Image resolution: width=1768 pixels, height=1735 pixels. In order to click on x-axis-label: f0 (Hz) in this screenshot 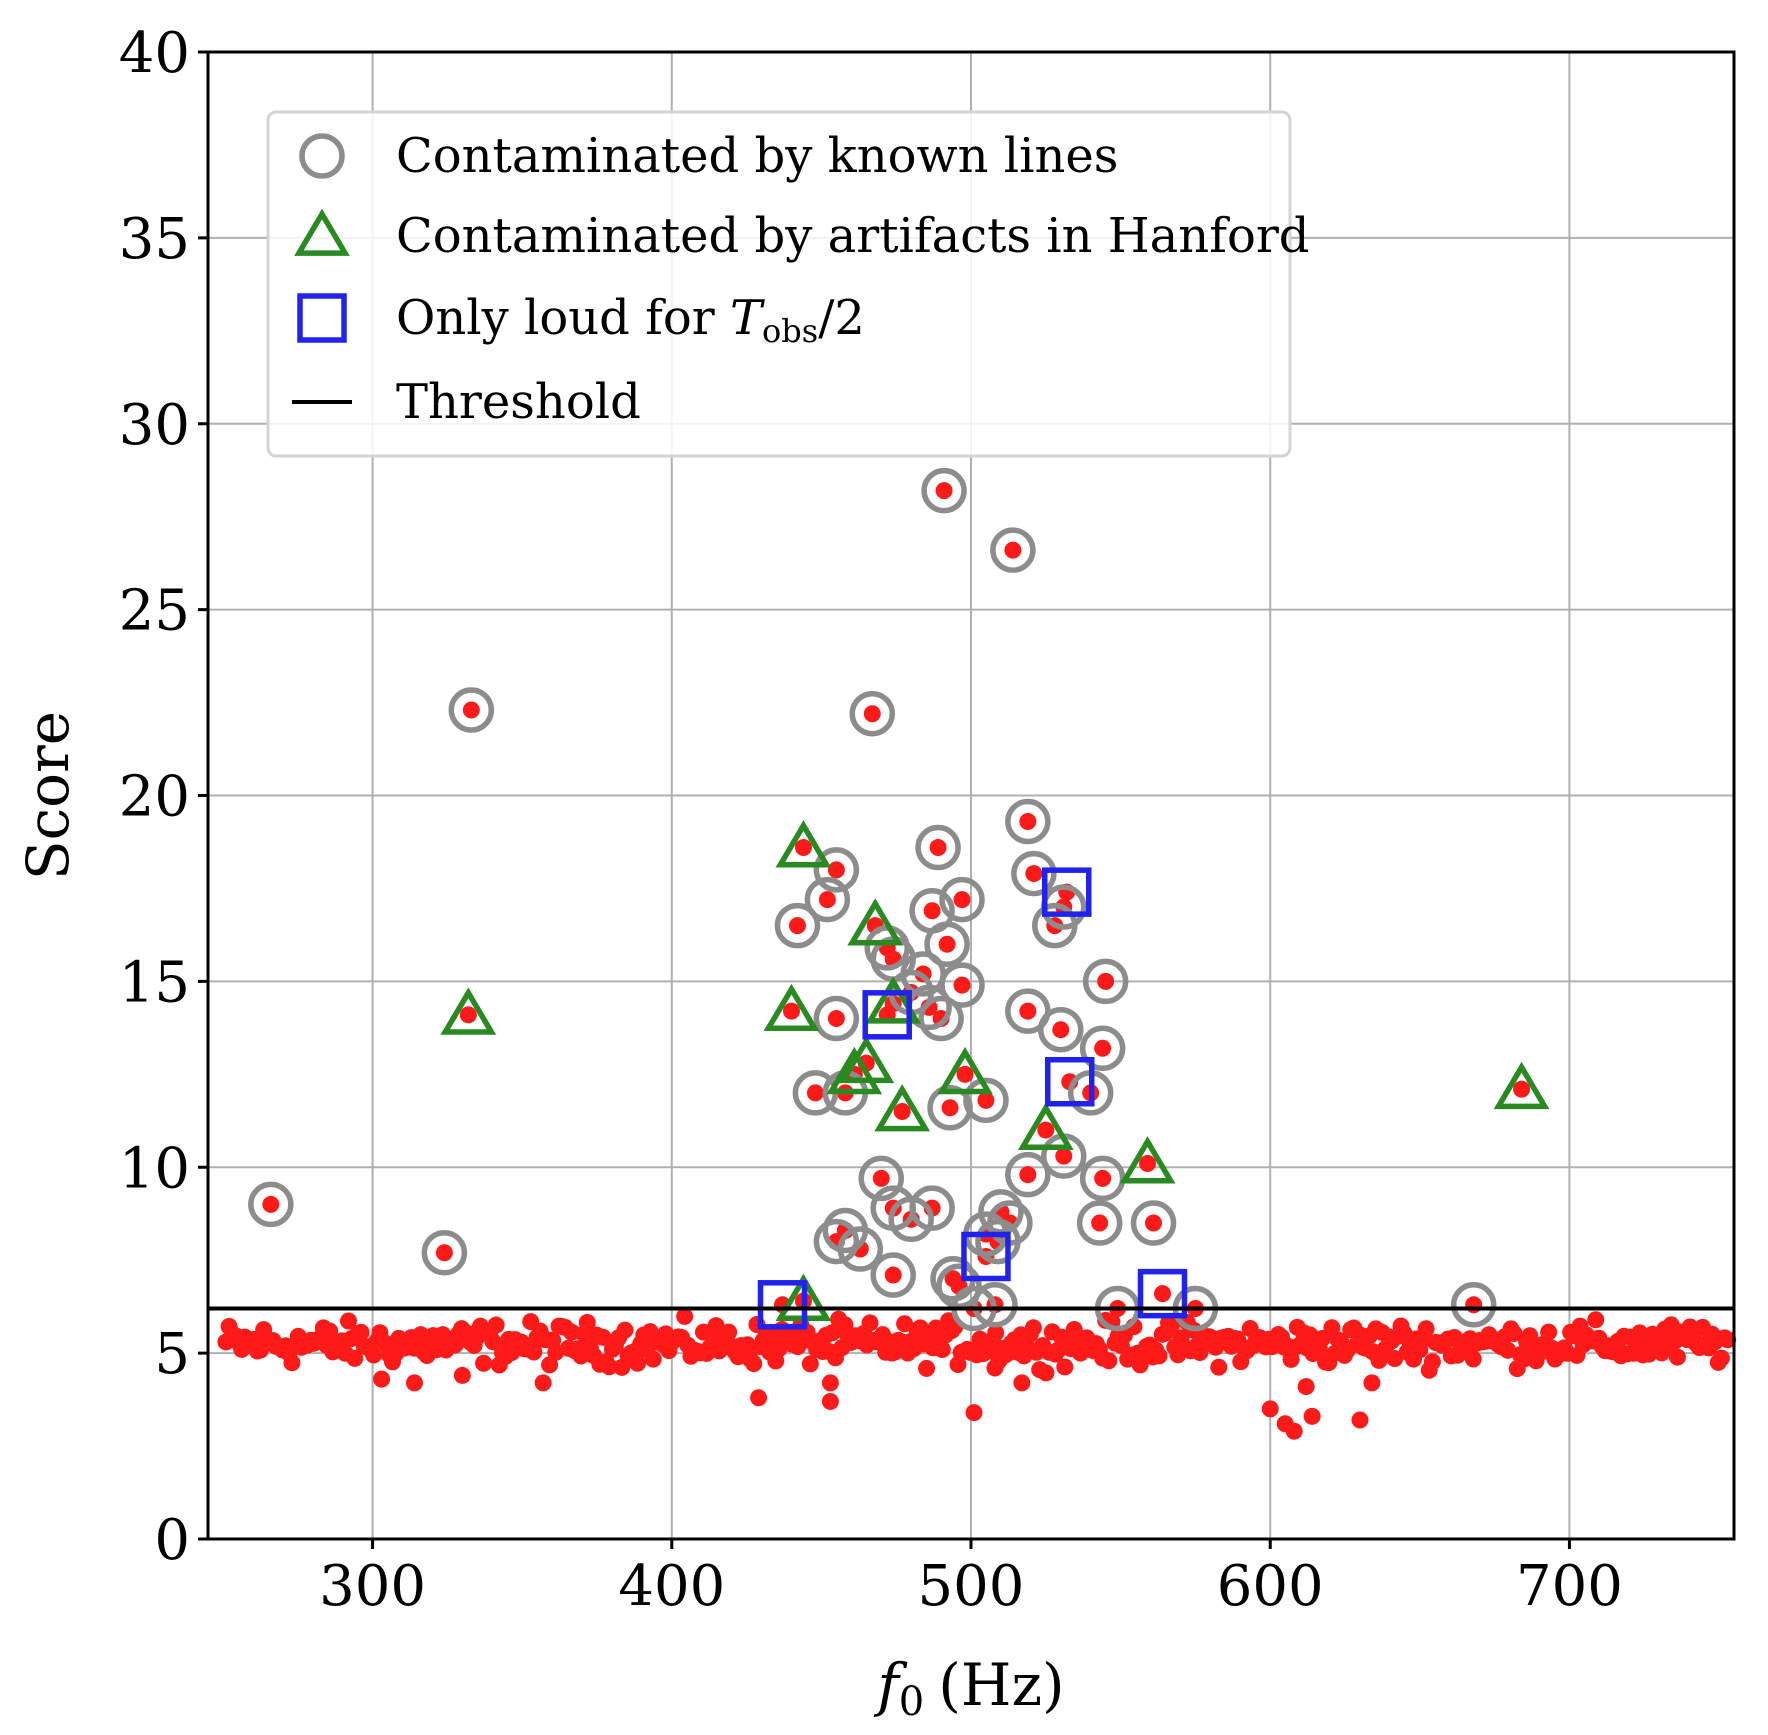, I will do `click(968, 1688)`.